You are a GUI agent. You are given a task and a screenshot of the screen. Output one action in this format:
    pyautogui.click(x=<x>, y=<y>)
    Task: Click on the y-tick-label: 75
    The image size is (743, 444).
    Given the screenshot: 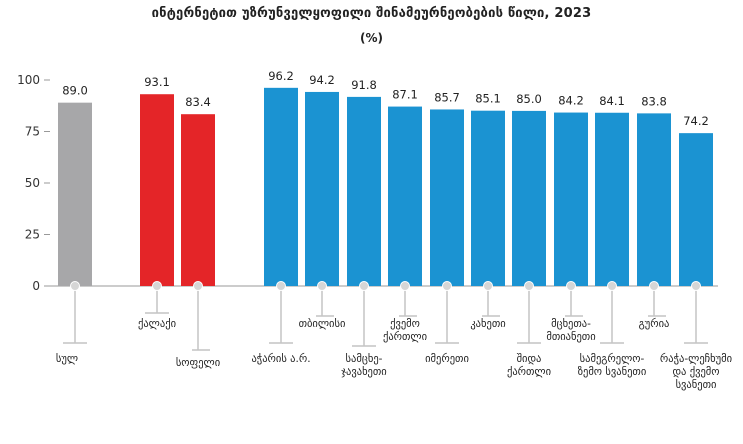 What is the action you would take?
    pyautogui.click(x=32, y=132)
    